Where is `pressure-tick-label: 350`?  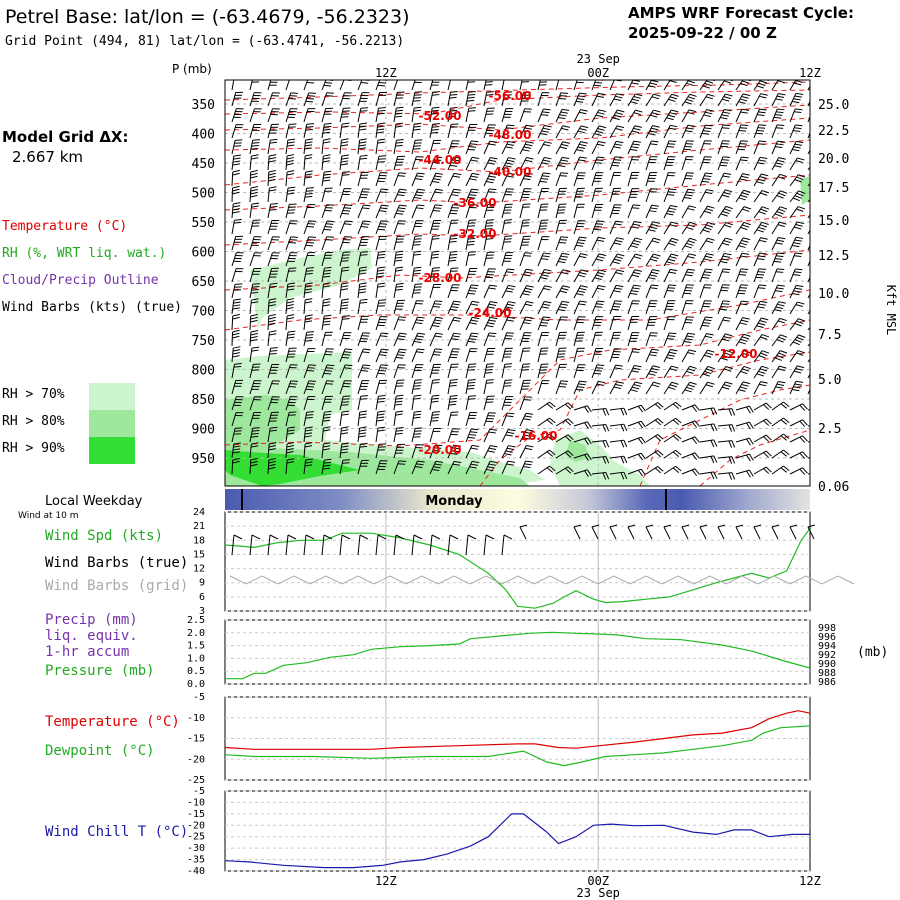 pressure-tick-label: 350 is located at coordinates (203, 105).